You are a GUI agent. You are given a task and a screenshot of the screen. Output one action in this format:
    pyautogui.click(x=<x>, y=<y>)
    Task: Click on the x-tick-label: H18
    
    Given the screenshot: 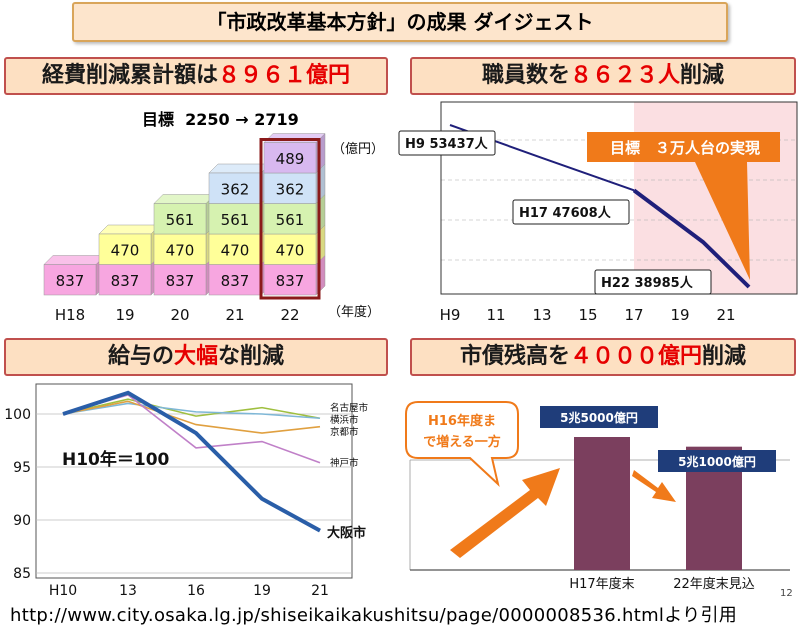 What is the action you would take?
    pyautogui.click(x=70, y=315)
    